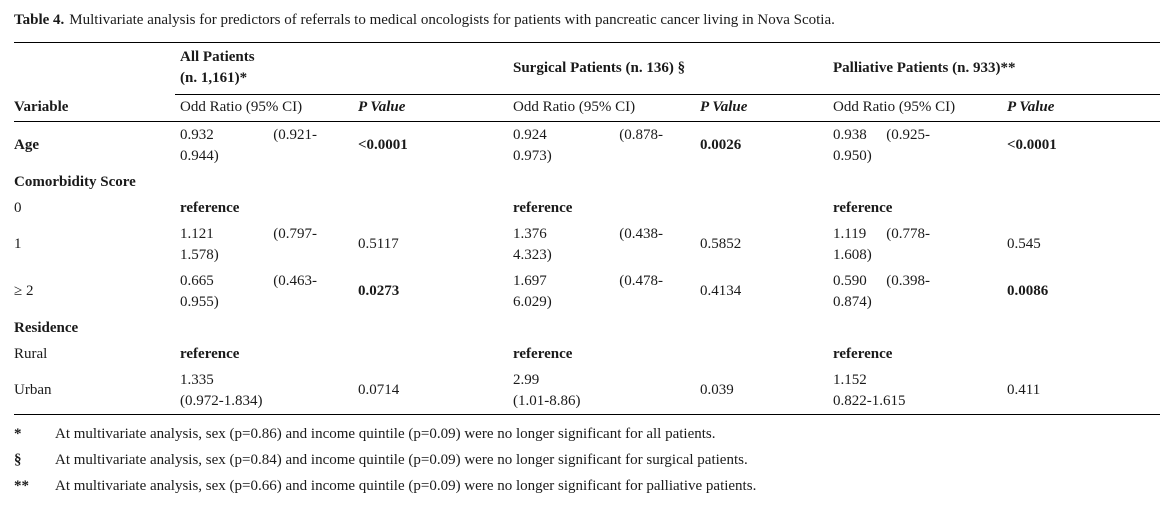  Describe the element at coordinates (46, 327) in the screenshot. I see `section-label: Residence` at that location.